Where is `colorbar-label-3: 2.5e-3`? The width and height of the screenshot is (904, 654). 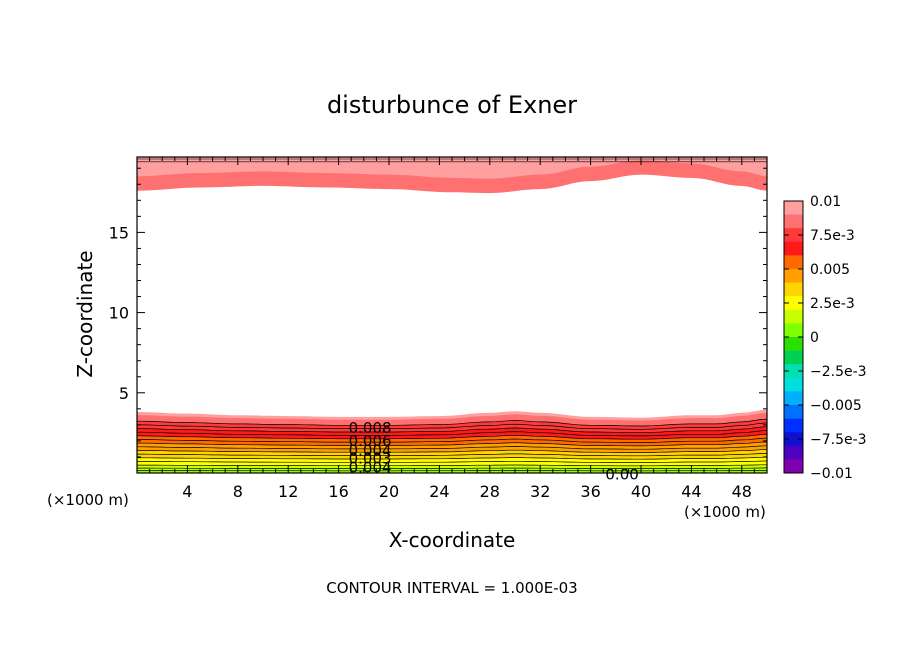 colorbar-label-3: 2.5e-3 is located at coordinates (832, 304).